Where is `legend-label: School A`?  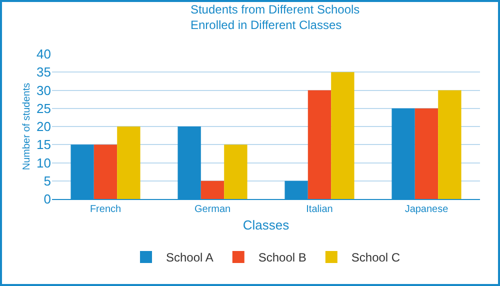 legend-label: School A is located at coordinates (190, 257).